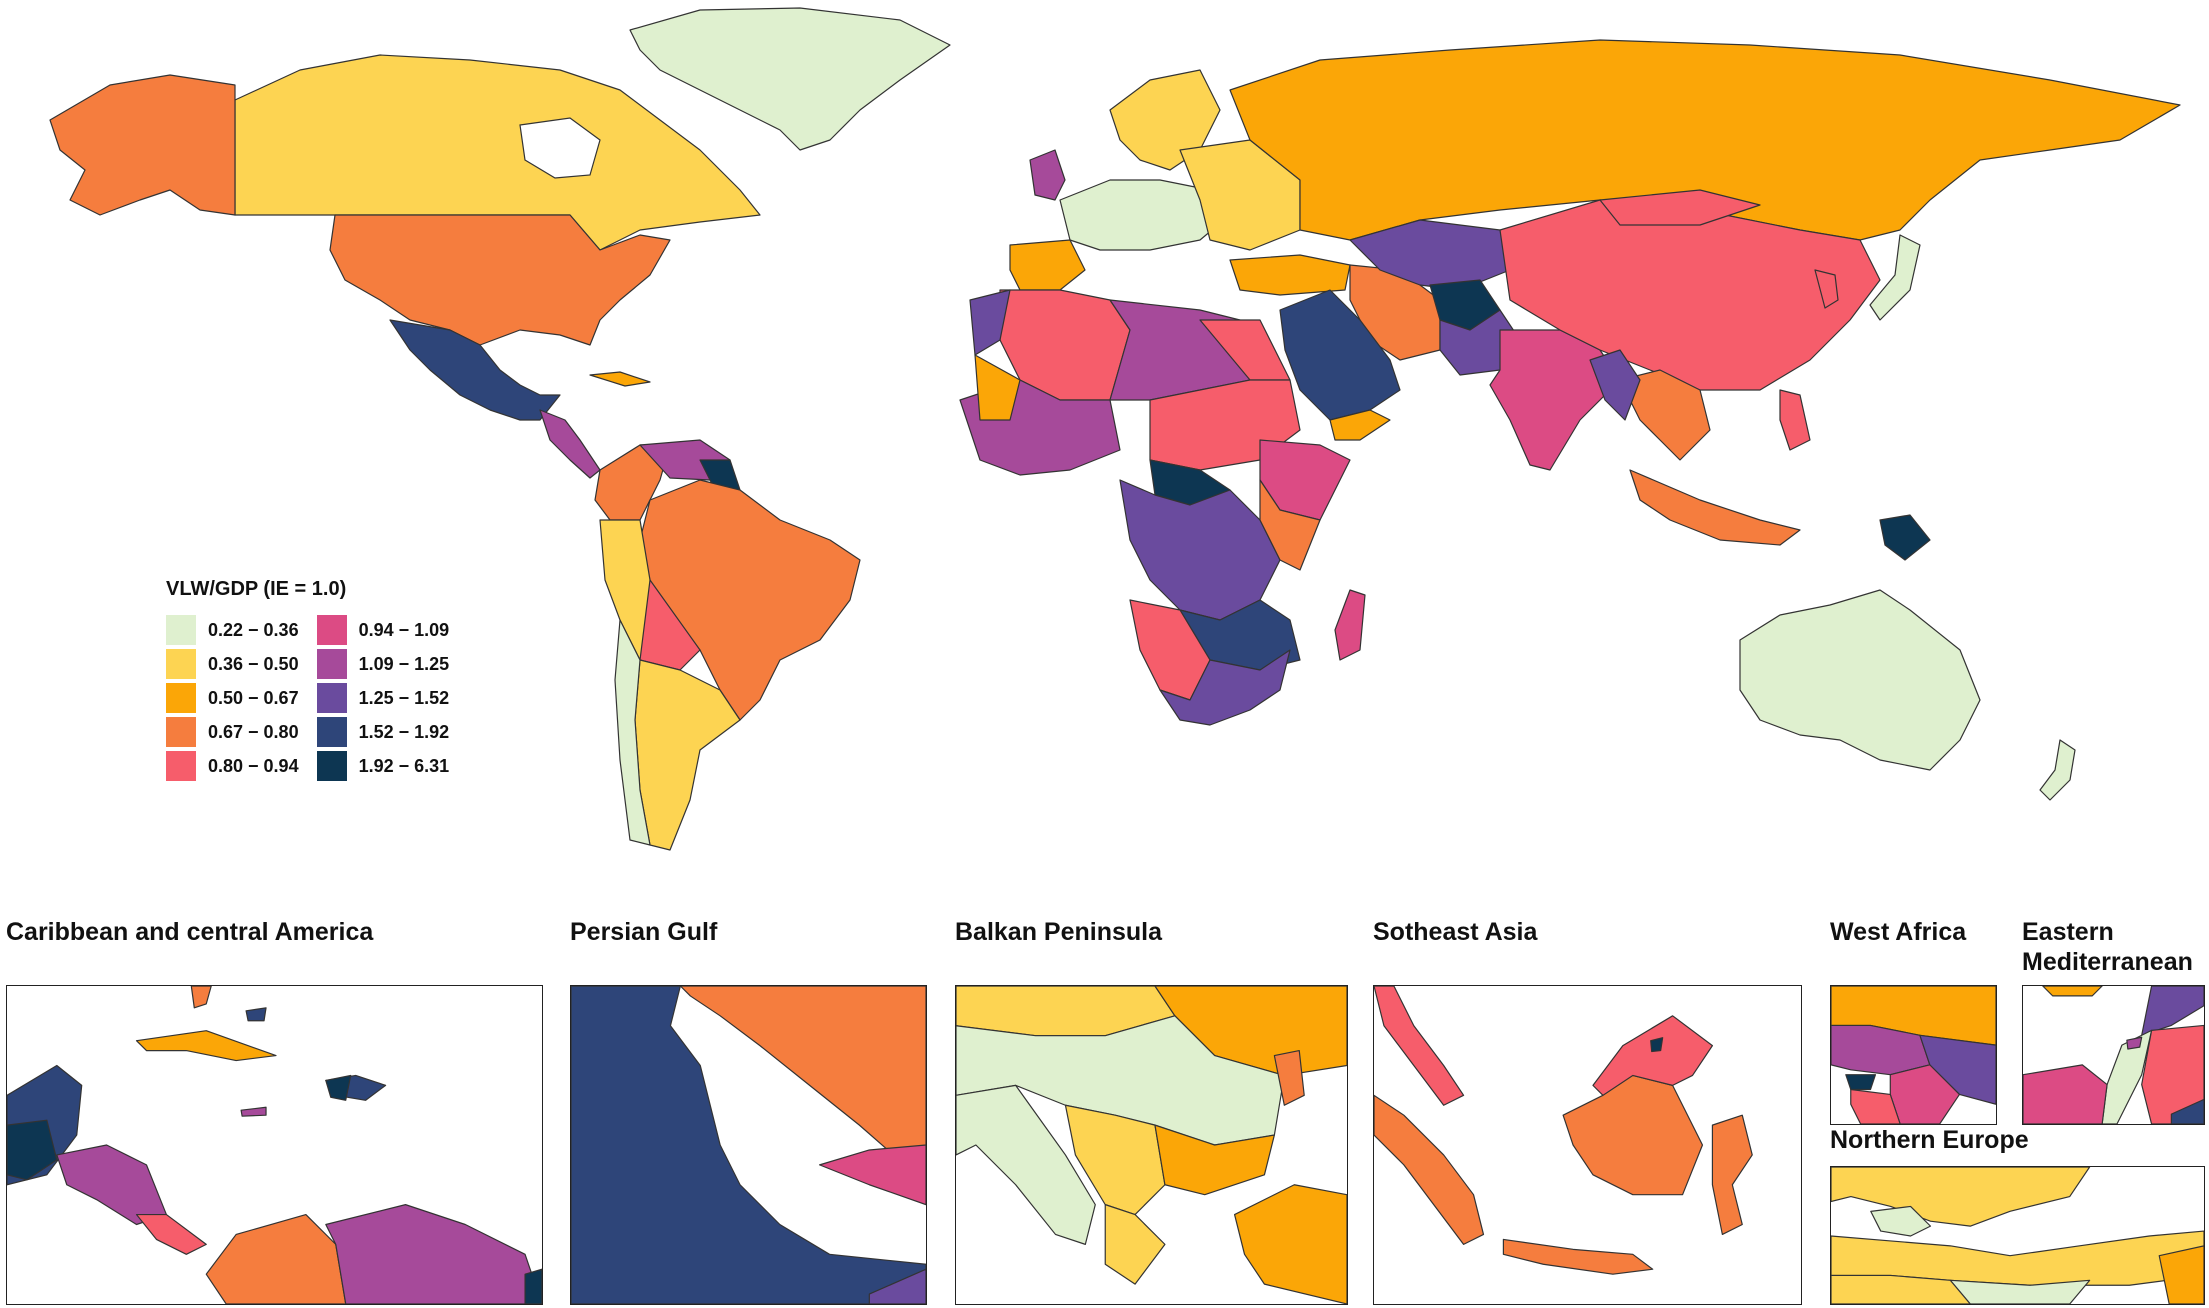 The image size is (2209, 1308). Describe the element at coordinates (570, 444) in the screenshot. I see `region-central-america` at that location.